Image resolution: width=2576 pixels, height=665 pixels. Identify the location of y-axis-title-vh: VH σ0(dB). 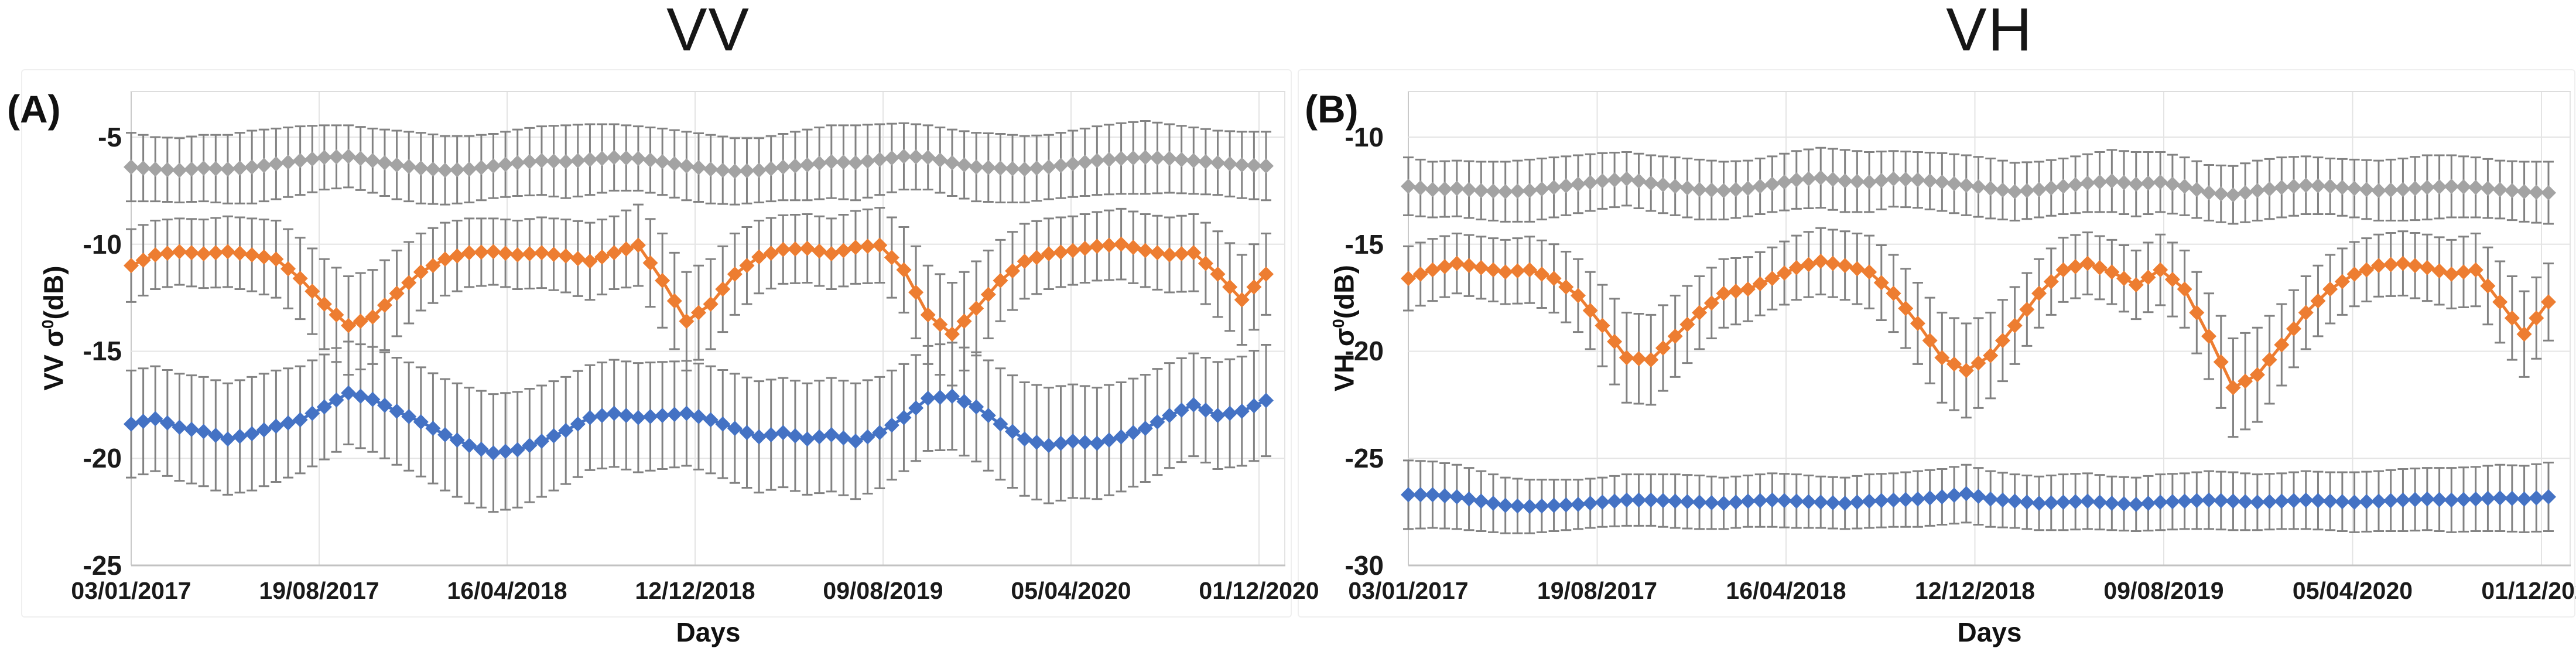
(1339, 328).